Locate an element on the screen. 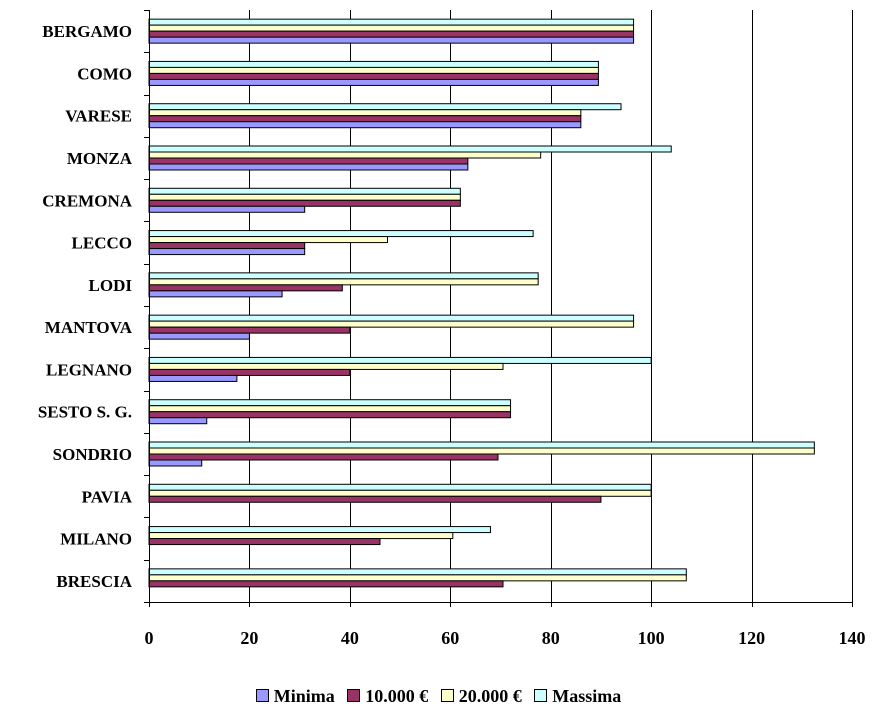 Image resolution: width=877 pixels, height=710 pixels. legend: Minima 10.000 € 20.000 € Massima is located at coordinates (438, 696).